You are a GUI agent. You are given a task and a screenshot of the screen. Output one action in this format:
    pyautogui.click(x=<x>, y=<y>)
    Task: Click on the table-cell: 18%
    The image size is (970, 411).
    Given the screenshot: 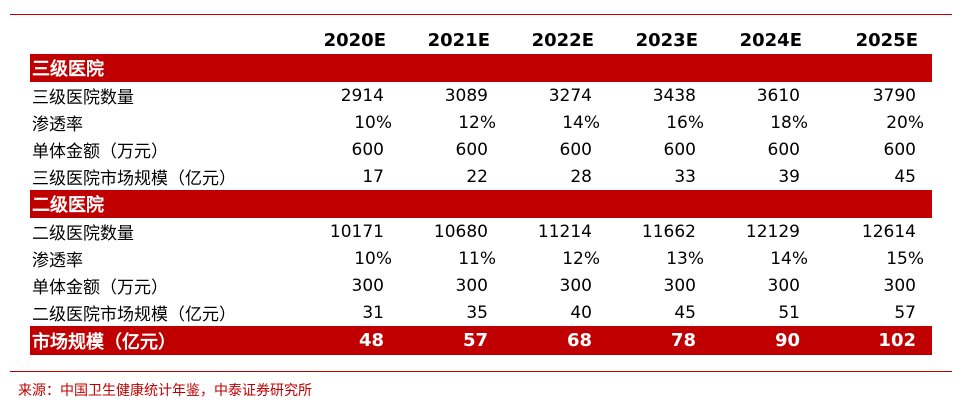 What is the action you would take?
    pyautogui.click(x=789, y=122)
    